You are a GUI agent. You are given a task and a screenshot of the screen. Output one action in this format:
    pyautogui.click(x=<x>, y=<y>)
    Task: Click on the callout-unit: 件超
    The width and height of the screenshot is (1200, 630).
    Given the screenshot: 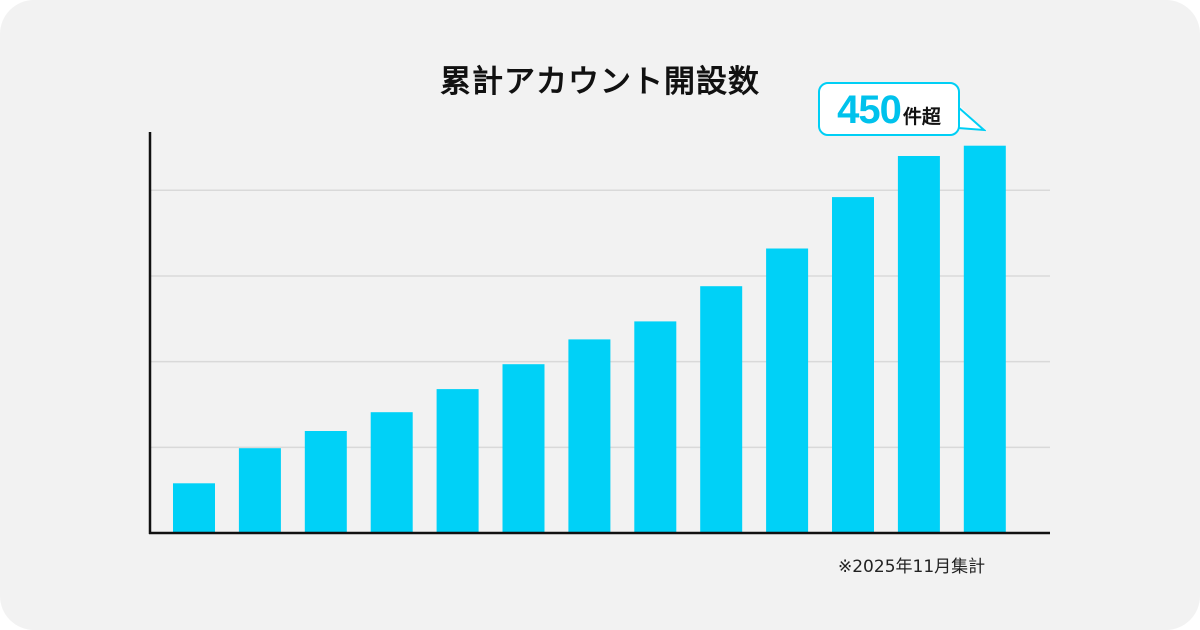 What is the action you would take?
    pyautogui.click(x=921, y=117)
    